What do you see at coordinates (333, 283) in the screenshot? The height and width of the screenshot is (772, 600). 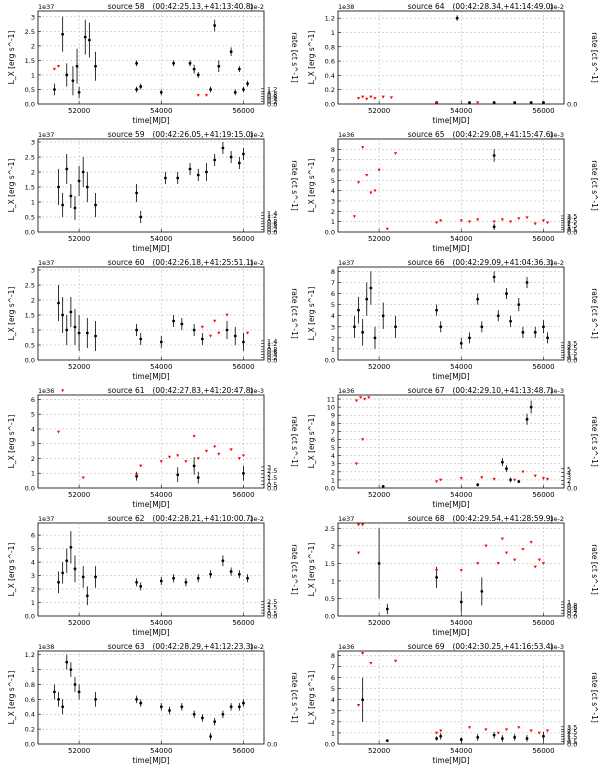 I see `y-tick-label: 7` at bounding box center [333, 283].